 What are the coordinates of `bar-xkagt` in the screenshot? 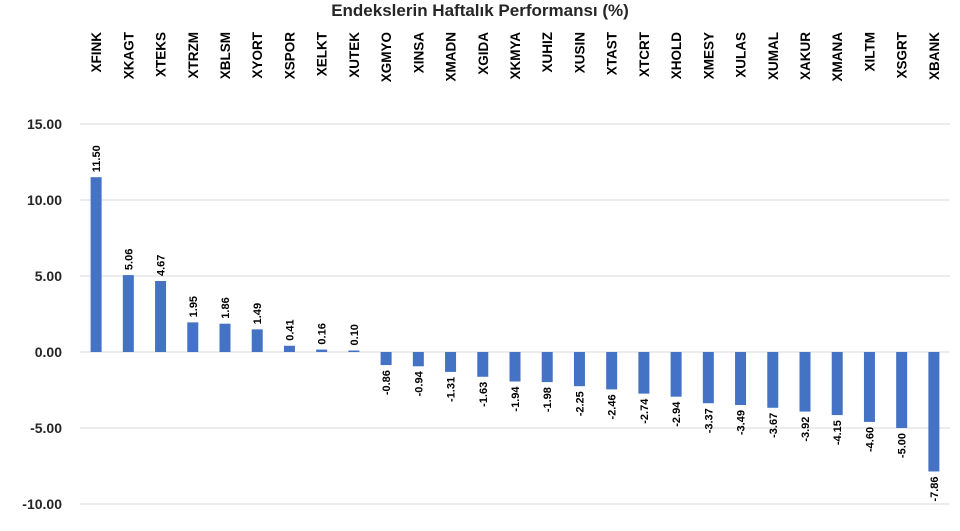 It's located at (128, 313).